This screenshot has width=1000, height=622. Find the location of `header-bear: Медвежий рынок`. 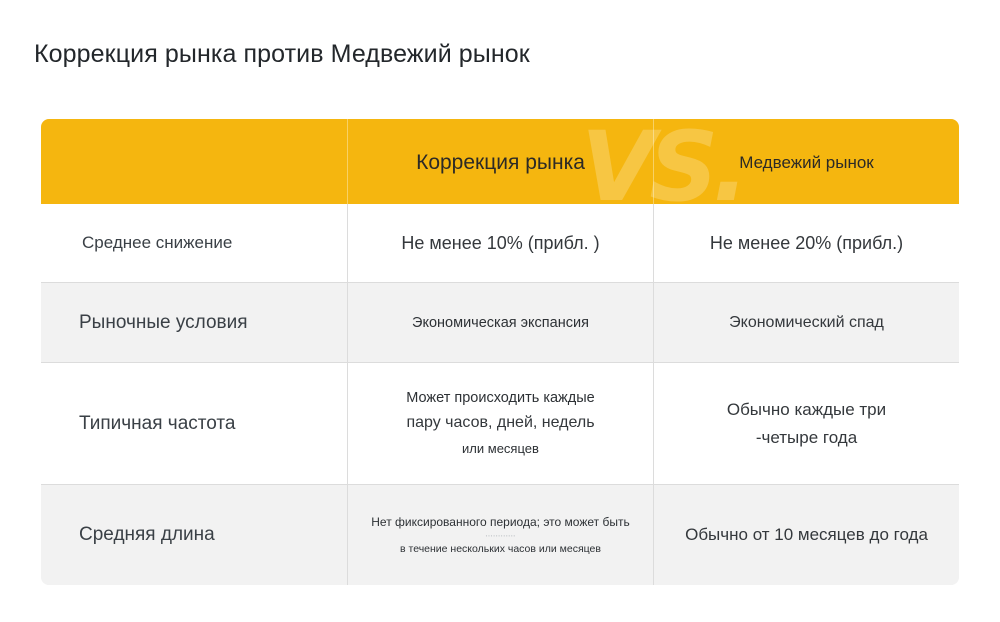

header-bear: Медвежий рынок is located at coordinates (806, 161).